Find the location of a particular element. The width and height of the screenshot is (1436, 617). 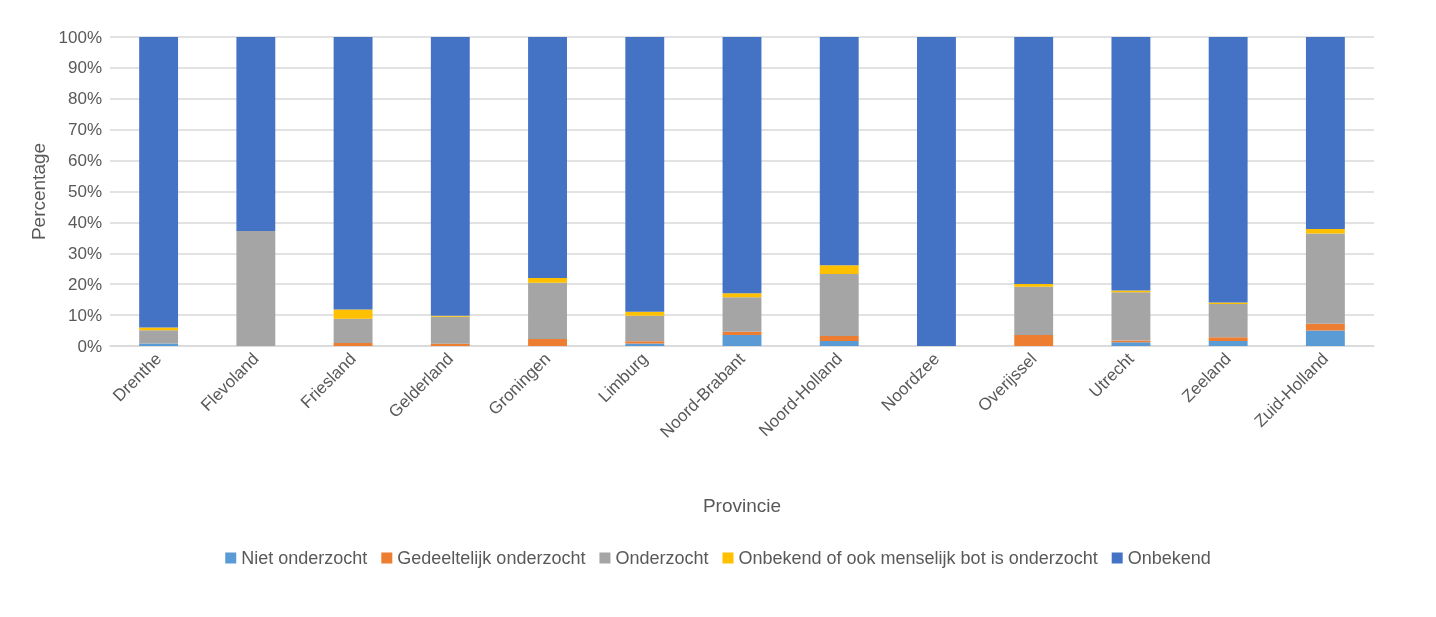

legend-label: Onbekend is located at coordinates (1169, 558).